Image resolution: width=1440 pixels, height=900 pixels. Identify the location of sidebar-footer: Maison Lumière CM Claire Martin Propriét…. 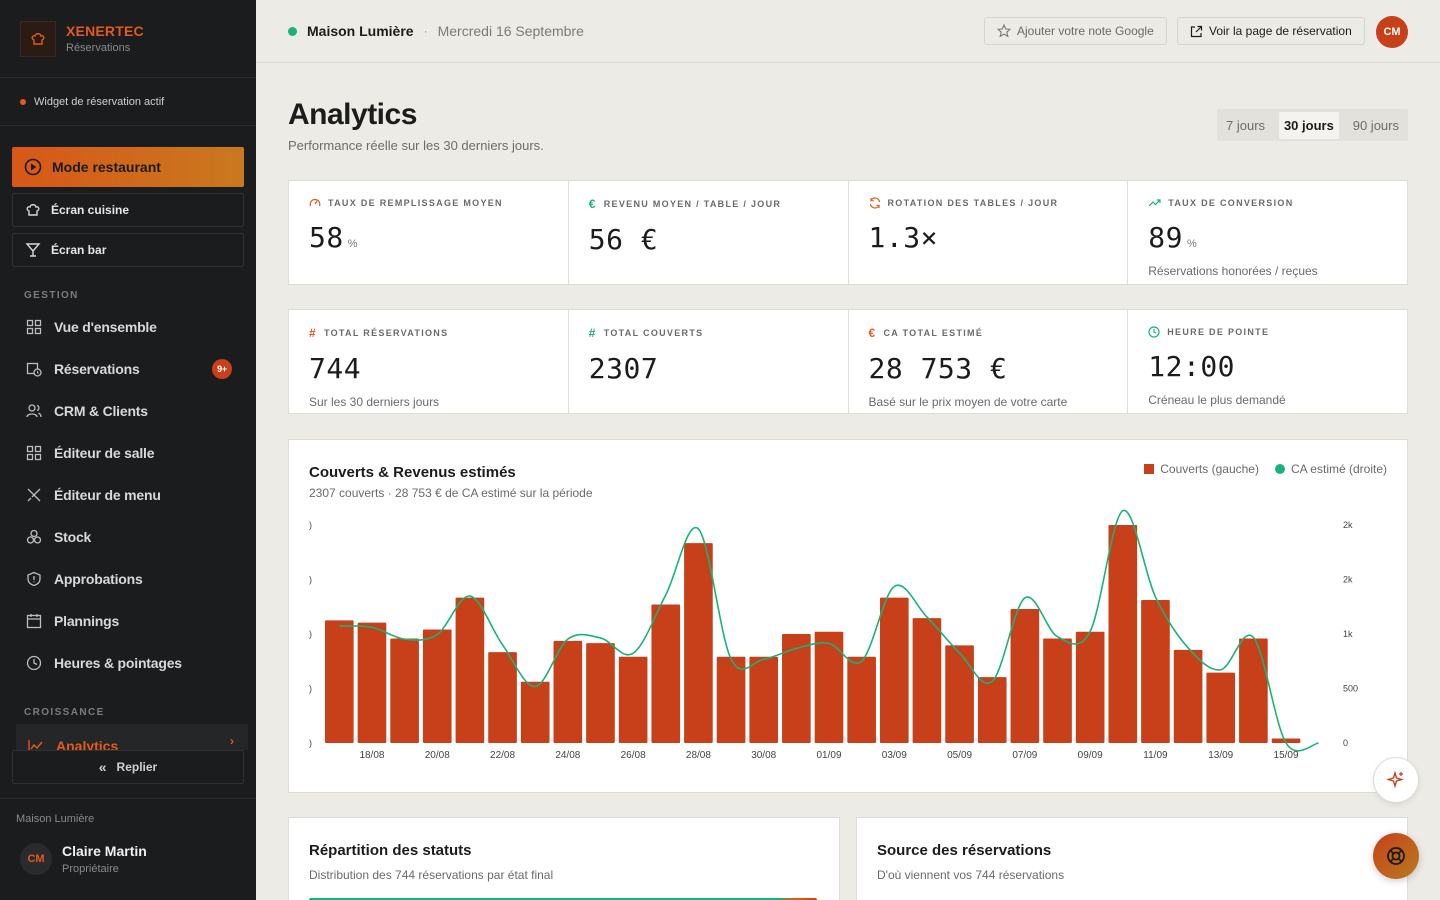
(128, 843).